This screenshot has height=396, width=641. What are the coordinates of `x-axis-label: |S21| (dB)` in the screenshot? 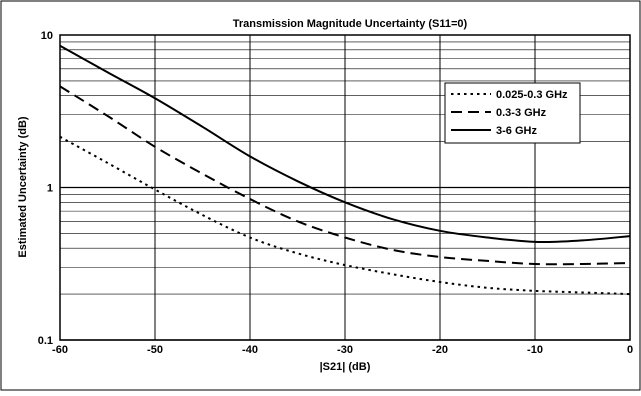 It's located at (345, 367).